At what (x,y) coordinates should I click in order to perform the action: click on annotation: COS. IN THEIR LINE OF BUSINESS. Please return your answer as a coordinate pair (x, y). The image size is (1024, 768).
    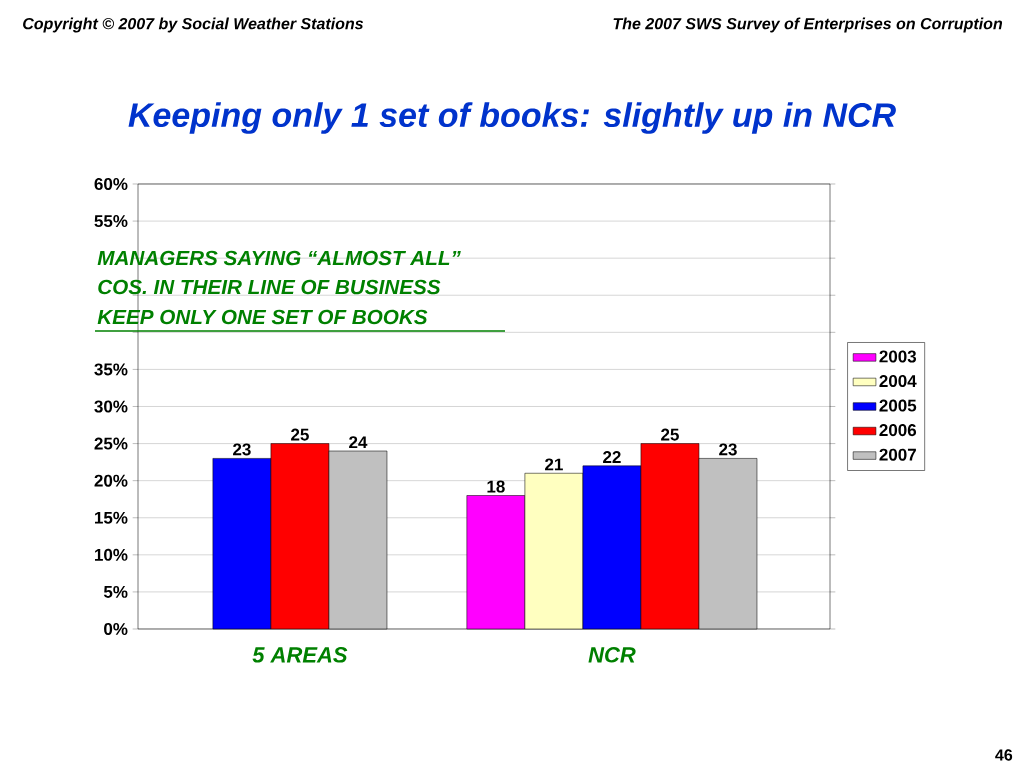
    Looking at the image, I should click on (269, 287).